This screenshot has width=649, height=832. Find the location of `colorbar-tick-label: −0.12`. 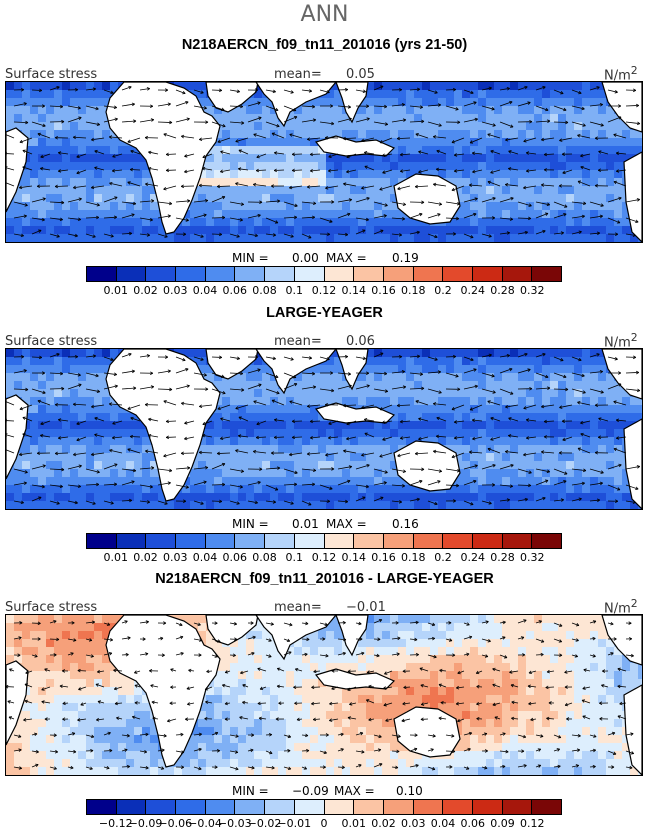

colorbar-tick-label: −0.12 is located at coordinates (115, 823).